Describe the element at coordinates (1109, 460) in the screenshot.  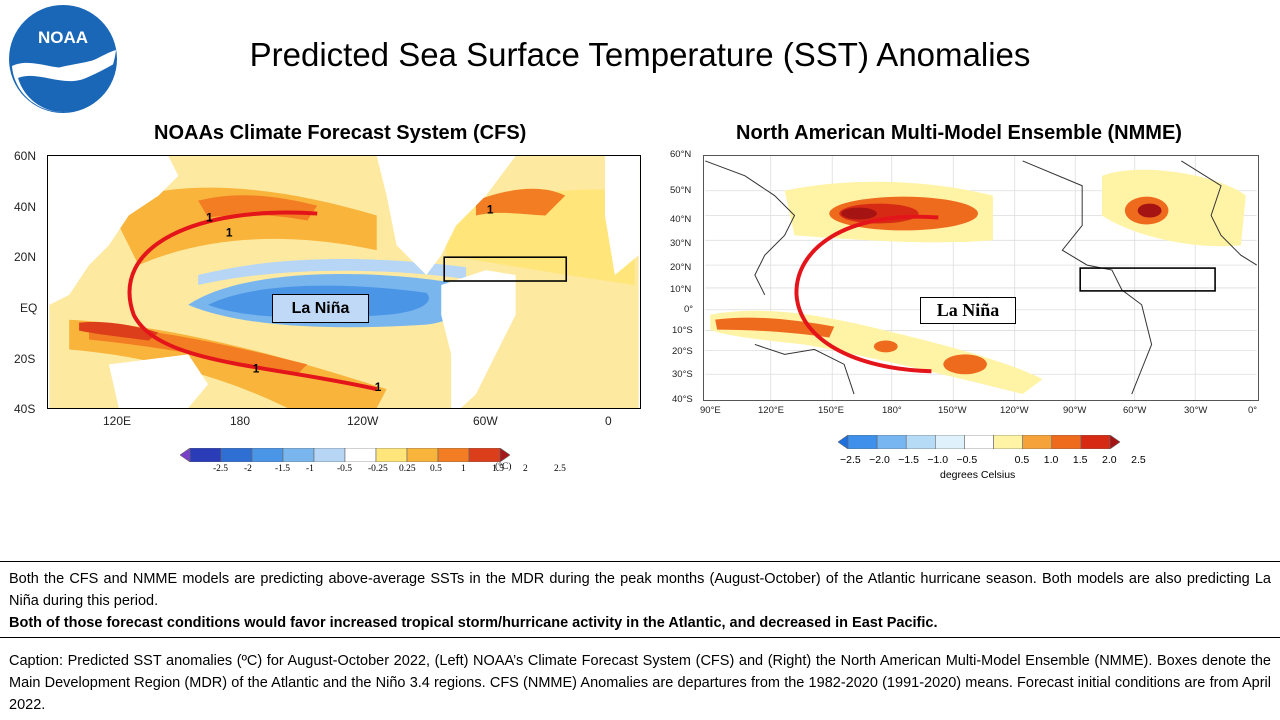
I see `colorbar-label: 2.0` at that location.